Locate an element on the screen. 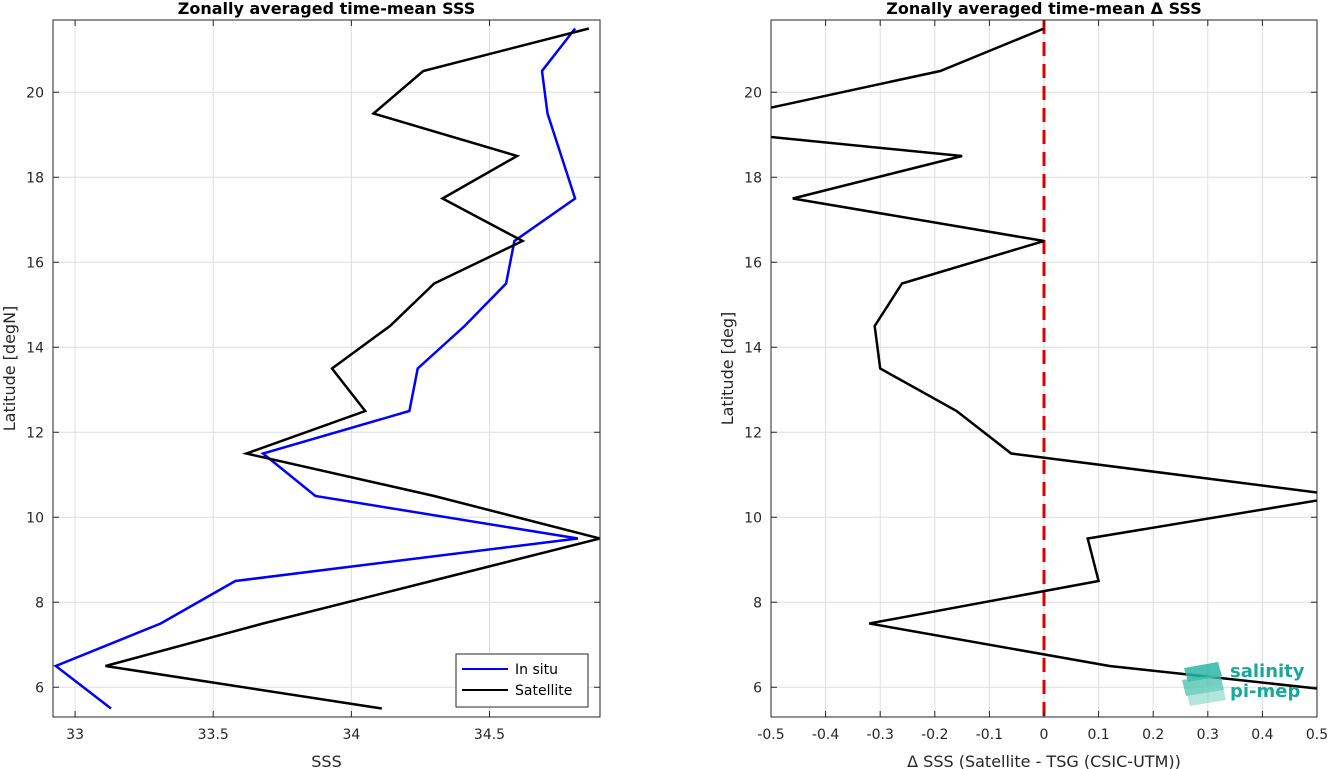 The height and width of the screenshot is (769, 1330). delta-sss-y-axis-label: Latitude [deg] is located at coordinates (727, 369).